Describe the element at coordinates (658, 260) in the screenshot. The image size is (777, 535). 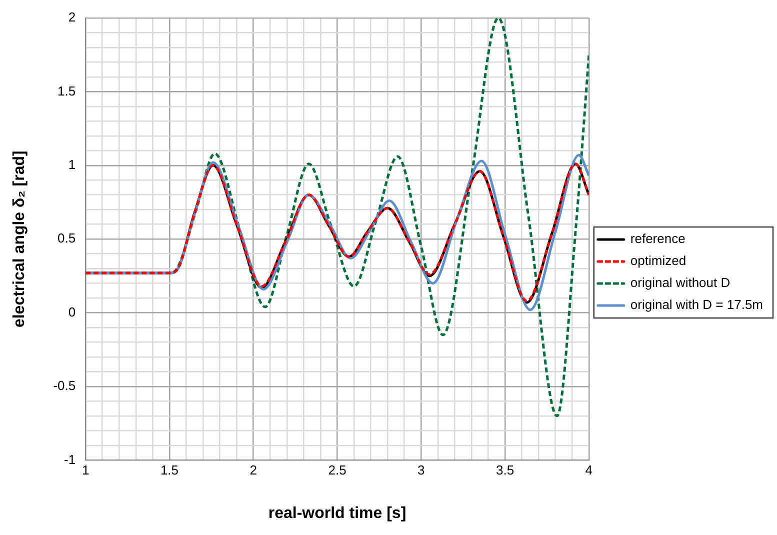
I see `legend-label: optimized` at that location.